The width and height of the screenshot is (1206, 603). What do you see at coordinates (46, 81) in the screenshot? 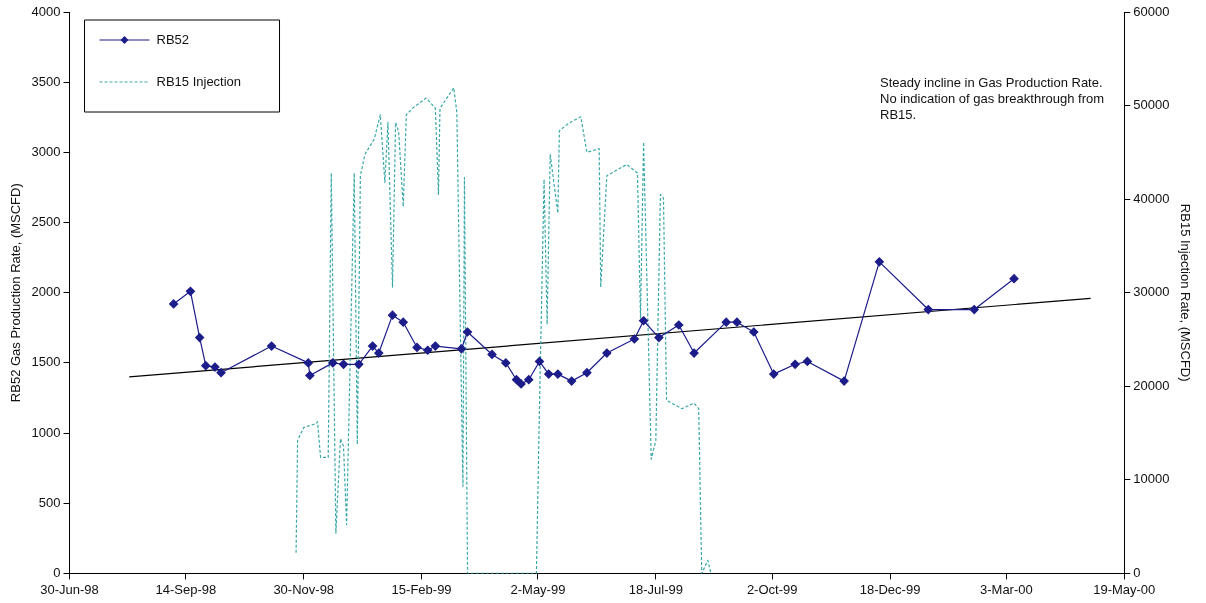
I see `y-tick-label: 3500` at bounding box center [46, 81].